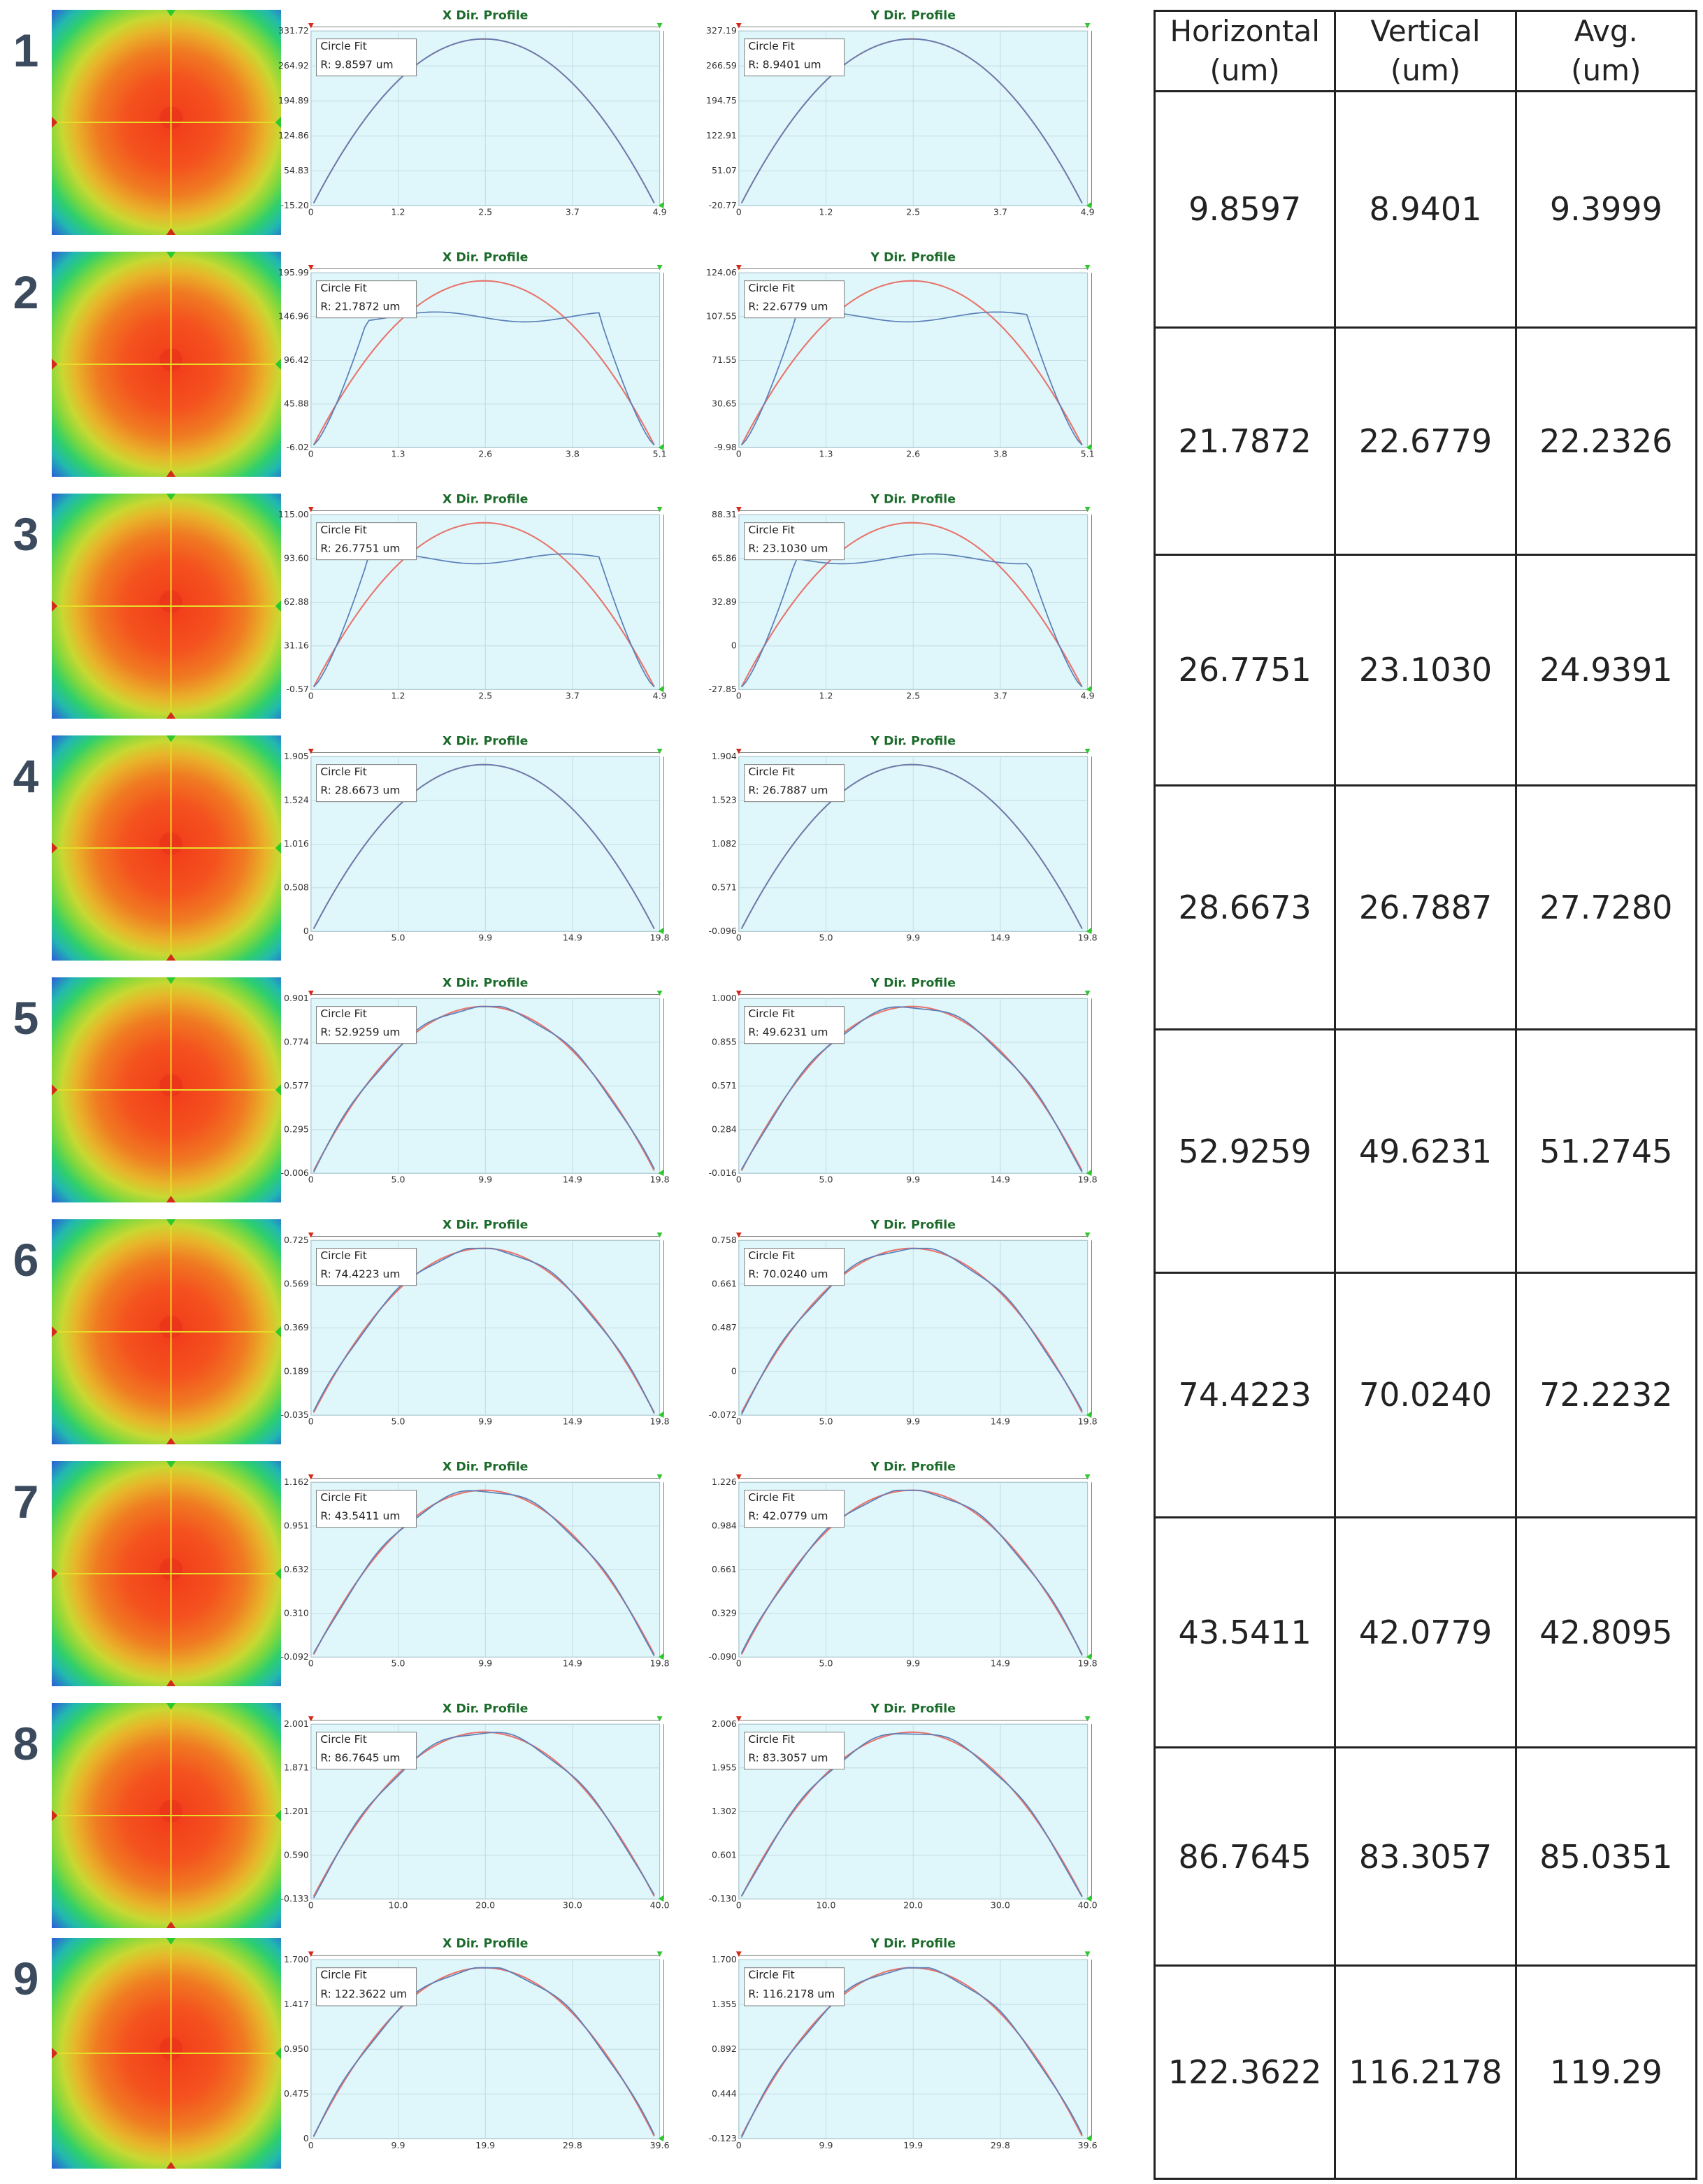 This screenshot has width=1703, height=2184. Describe the element at coordinates (293, 272) in the screenshot. I see `y-tick-label: 195.99` at that location.